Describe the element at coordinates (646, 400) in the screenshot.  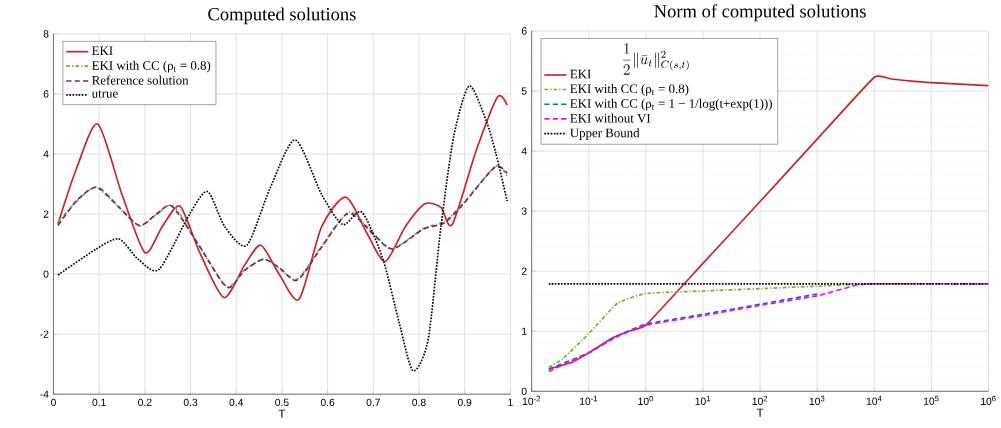
I see `x-tick-label: 10$^{0}$` at that location.